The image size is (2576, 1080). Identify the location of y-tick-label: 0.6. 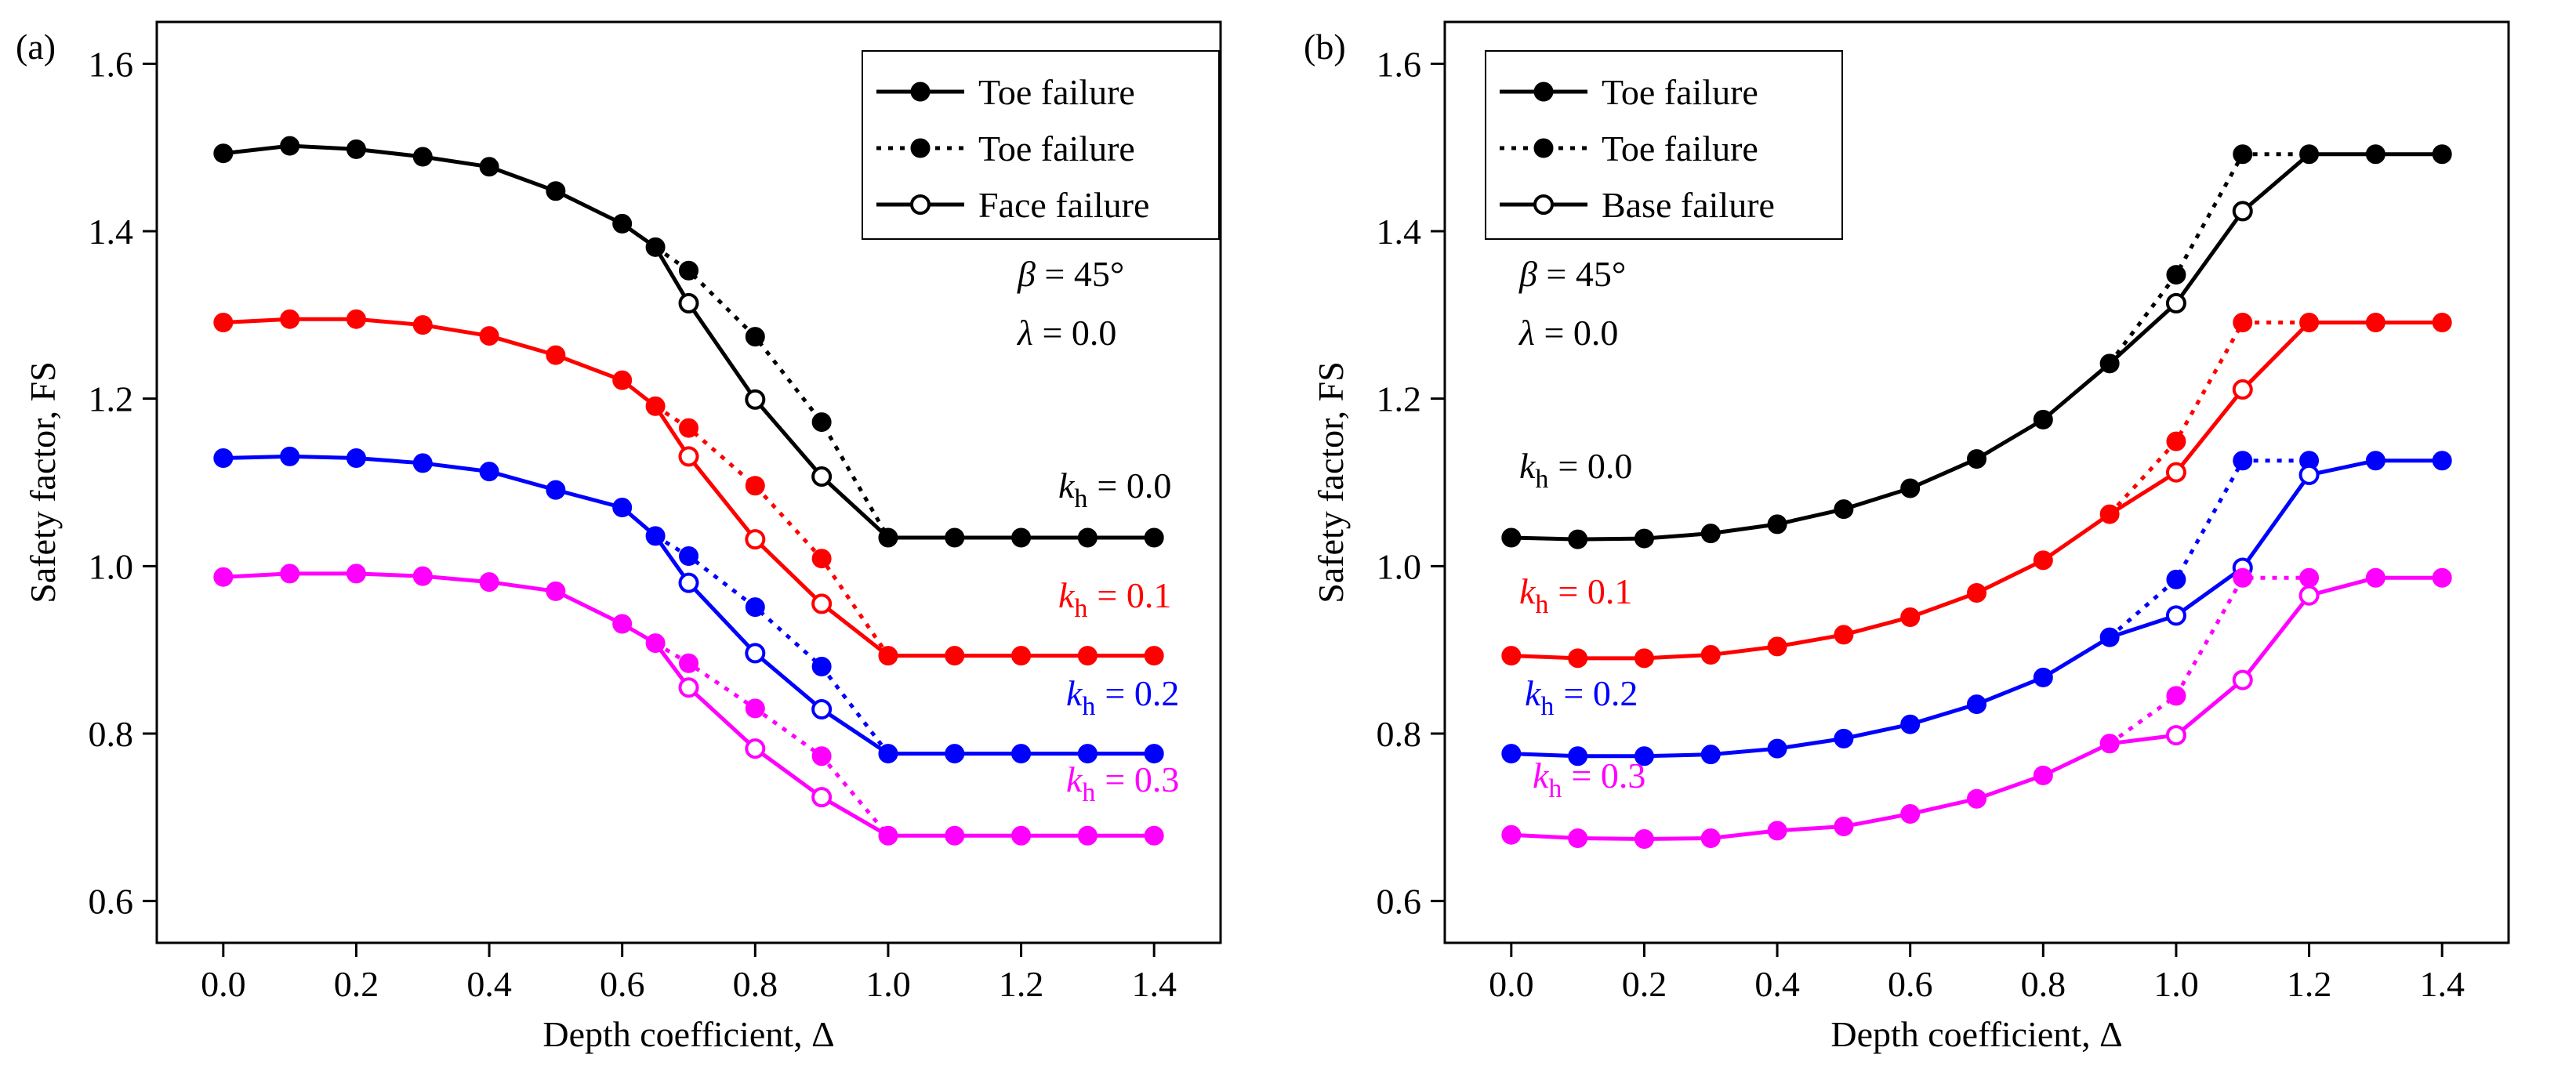
(1400, 902).